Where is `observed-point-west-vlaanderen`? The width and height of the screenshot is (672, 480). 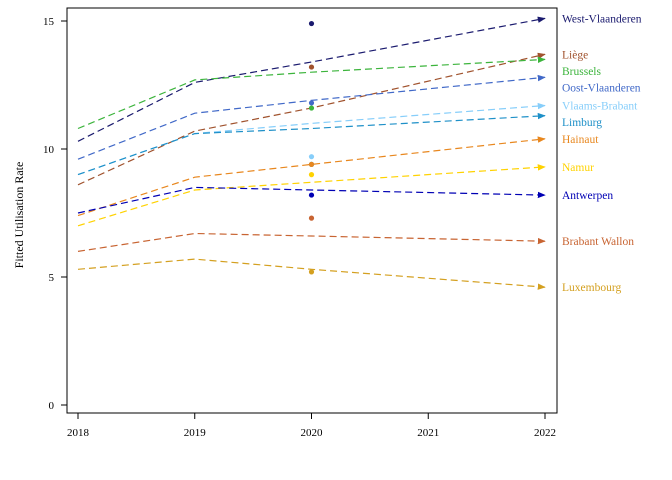
observed-point-west-vlaanderen is located at coordinates (311, 23).